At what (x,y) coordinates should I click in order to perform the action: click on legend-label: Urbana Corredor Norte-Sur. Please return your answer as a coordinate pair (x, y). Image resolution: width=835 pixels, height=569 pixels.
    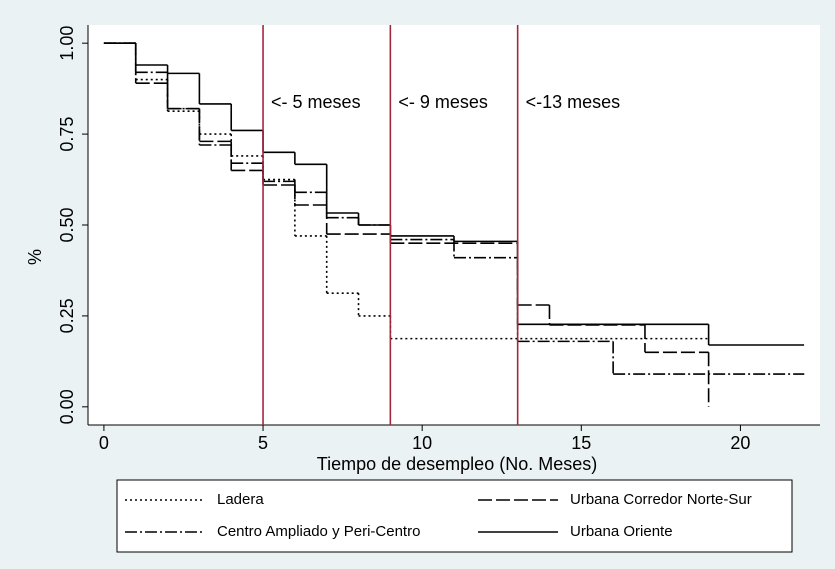
    Looking at the image, I should click on (661, 499).